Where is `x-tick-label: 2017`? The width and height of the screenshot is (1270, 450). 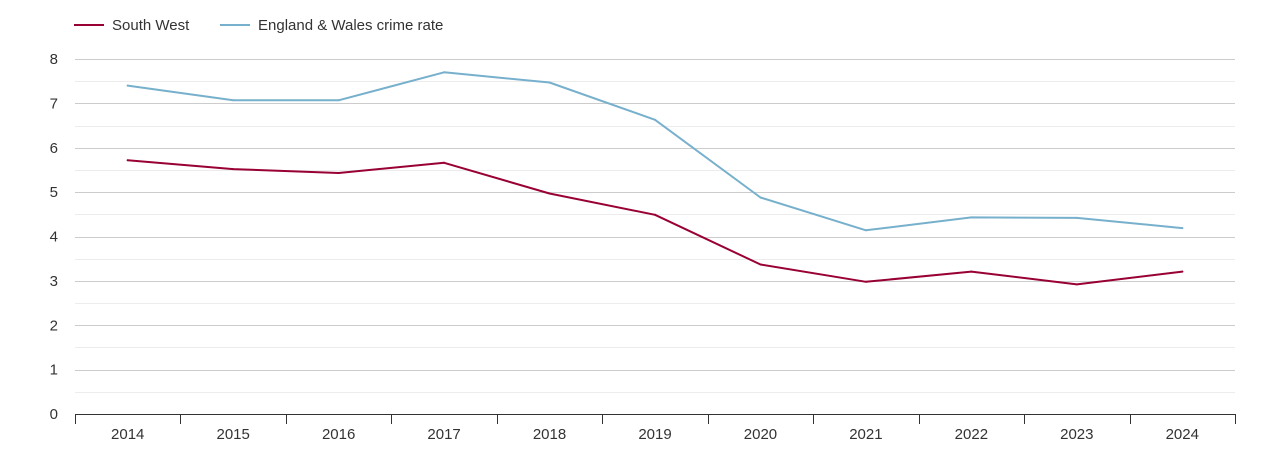 x-tick-label: 2017 is located at coordinates (443, 434).